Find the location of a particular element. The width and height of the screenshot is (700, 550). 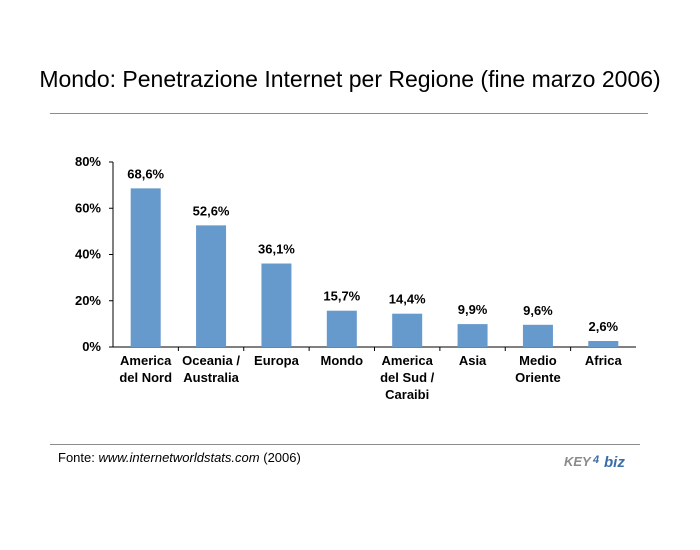

title-divider is located at coordinates (349, 113).